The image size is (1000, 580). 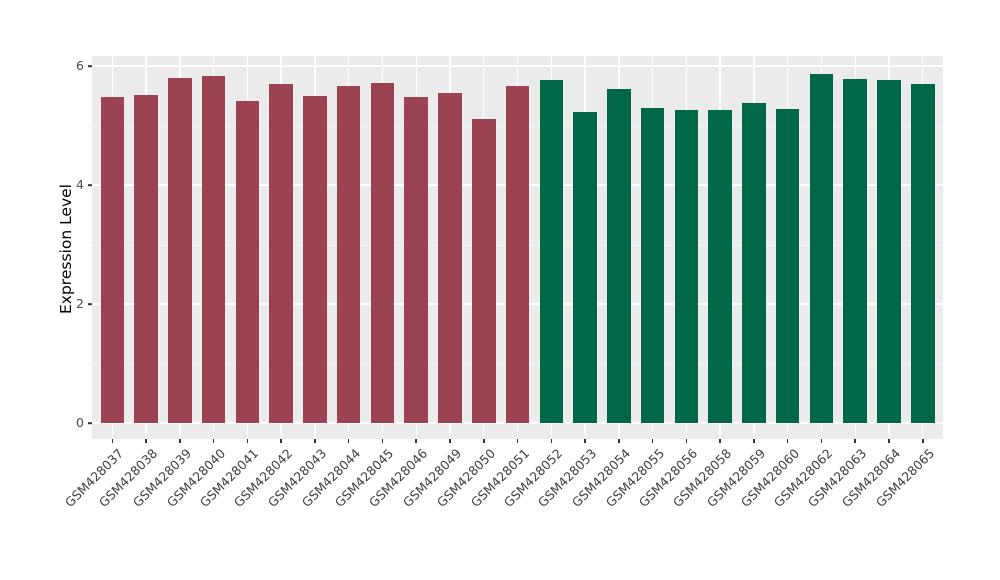 I want to click on bar-GSM428065, so click(x=922, y=253).